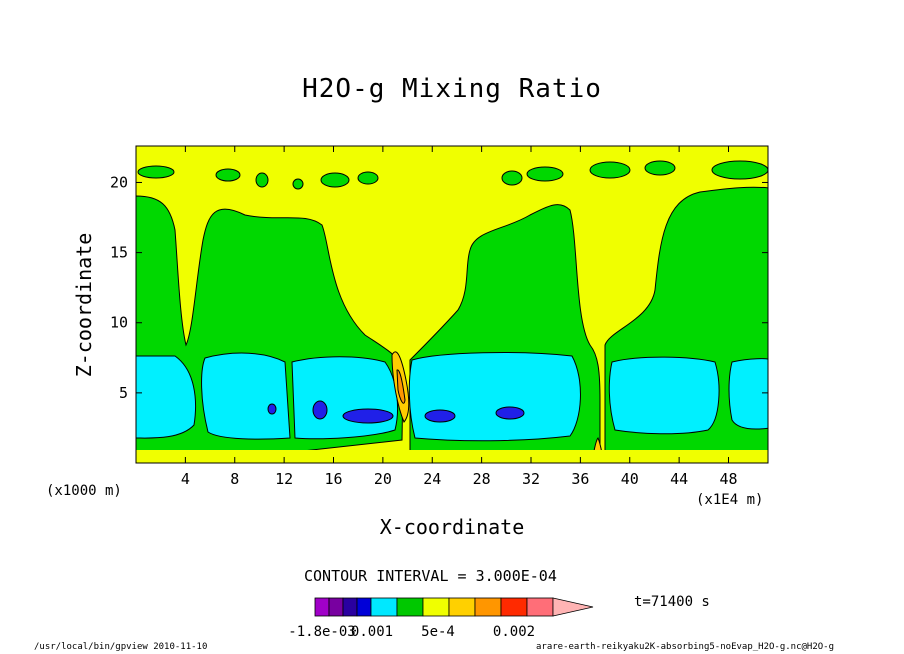  Describe the element at coordinates (728, 479) in the screenshot. I see `x-tick-label: 48` at that location.